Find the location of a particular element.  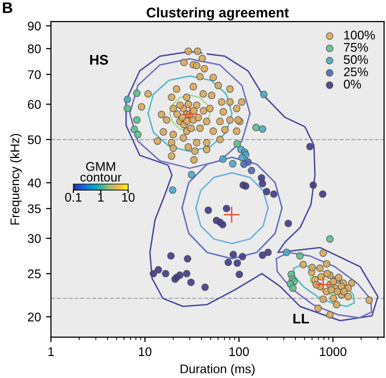

x-tick-label: 100 is located at coordinates (239, 351).